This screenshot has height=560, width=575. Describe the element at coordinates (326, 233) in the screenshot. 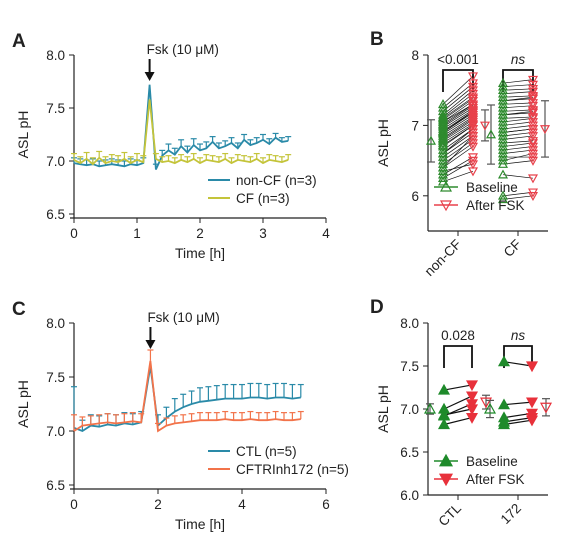

I see `x-tick-label: 4` at that location.